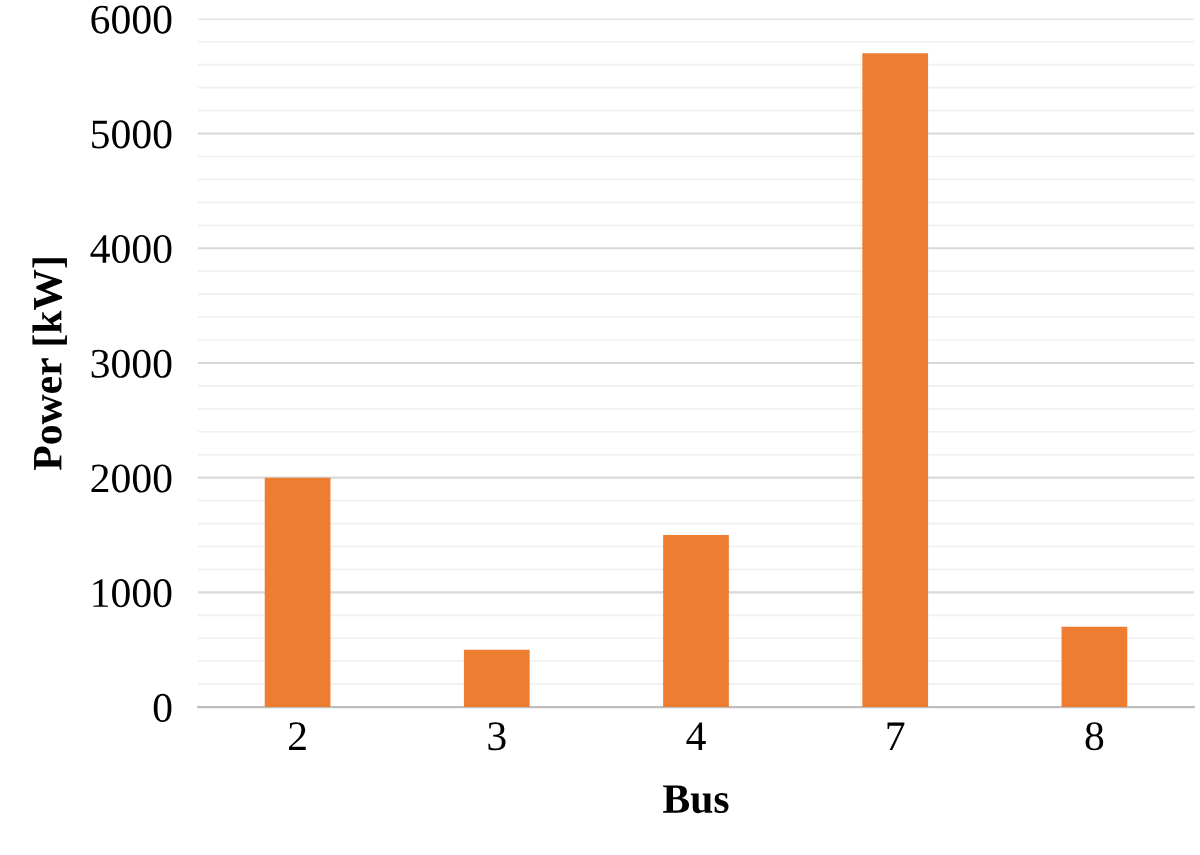 The width and height of the screenshot is (1200, 855). Describe the element at coordinates (696, 736) in the screenshot. I see `x-tick-label: 4` at that location.